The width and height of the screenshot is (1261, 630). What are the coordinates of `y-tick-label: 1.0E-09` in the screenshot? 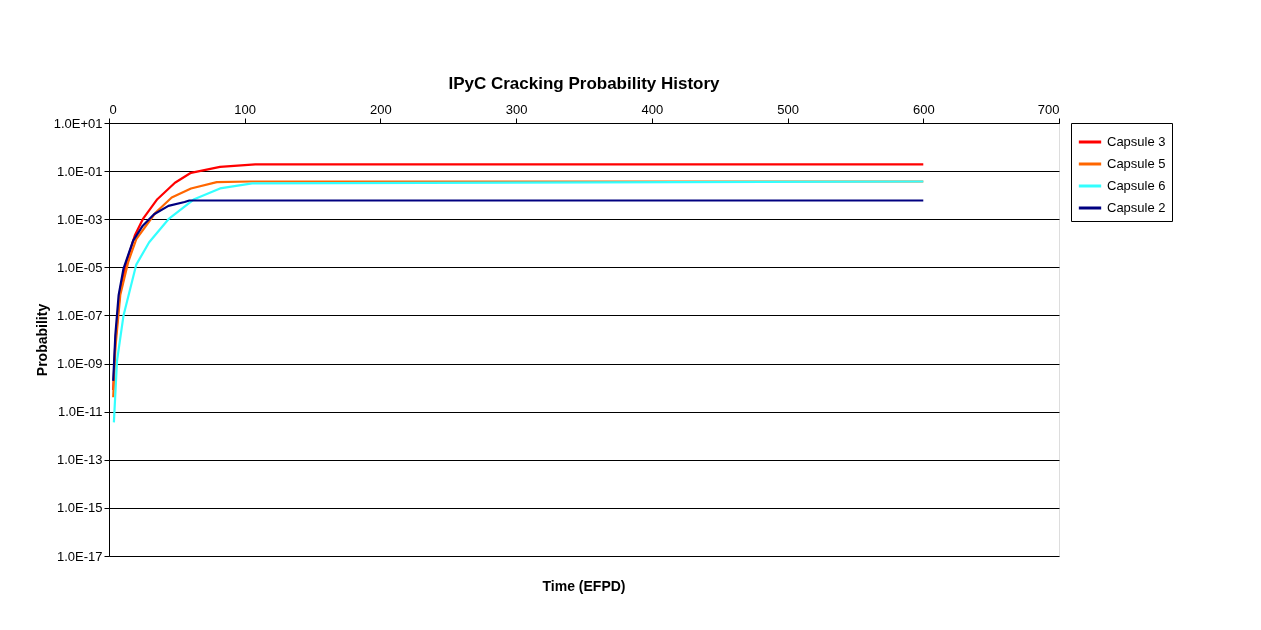 It's located at (79, 364).